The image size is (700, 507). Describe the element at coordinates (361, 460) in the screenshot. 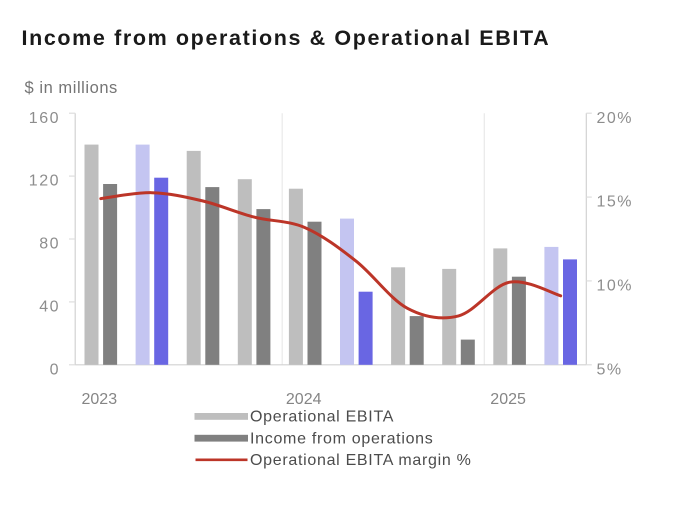

I see `svg-text: Operational EBITA margin %` at that location.